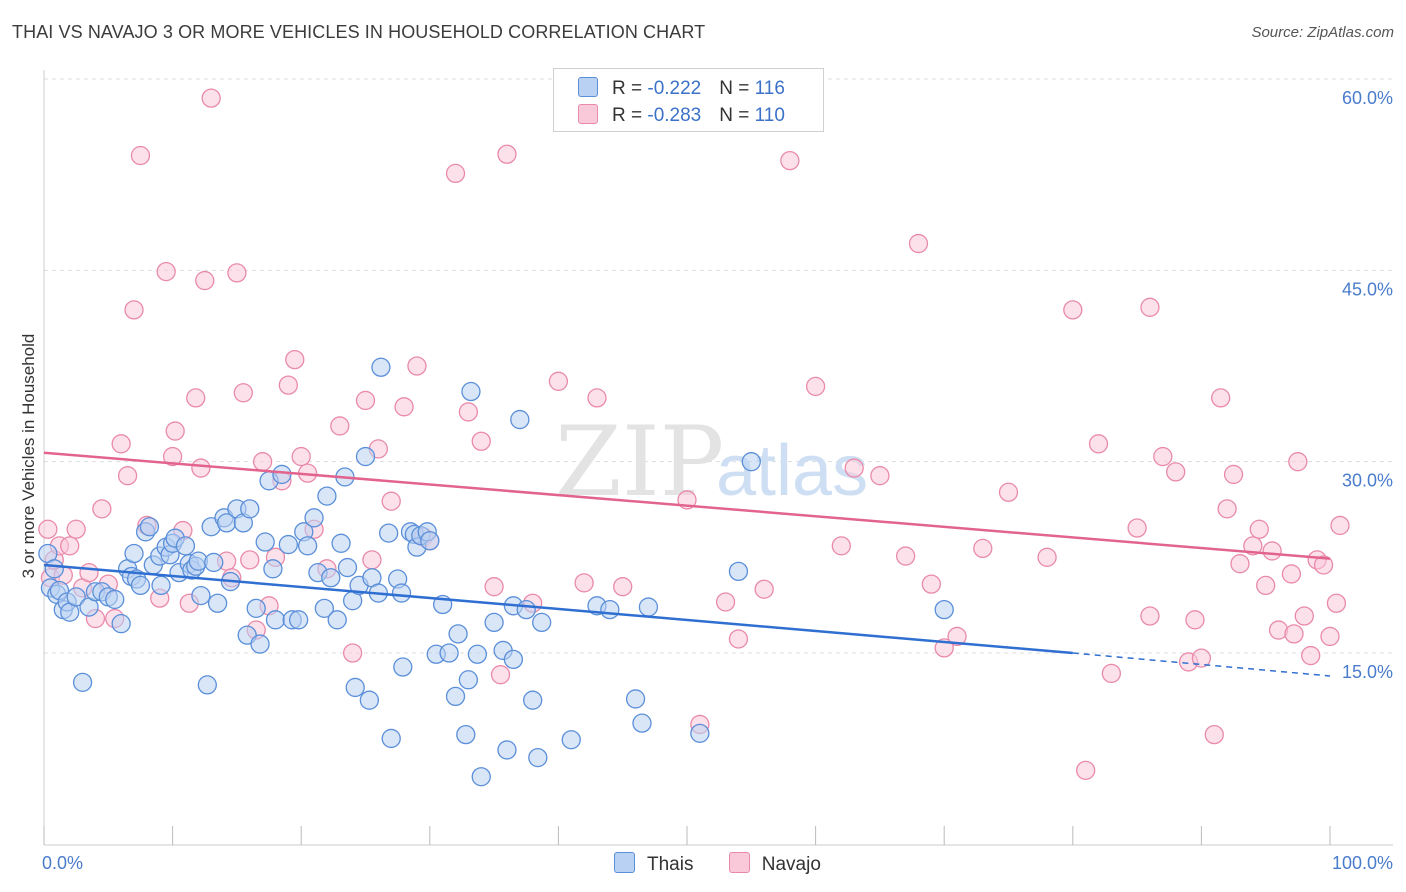  Describe the element at coordinates (1367, 98) in the screenshot. I see `y-tick-label: 60.0%` at that location.